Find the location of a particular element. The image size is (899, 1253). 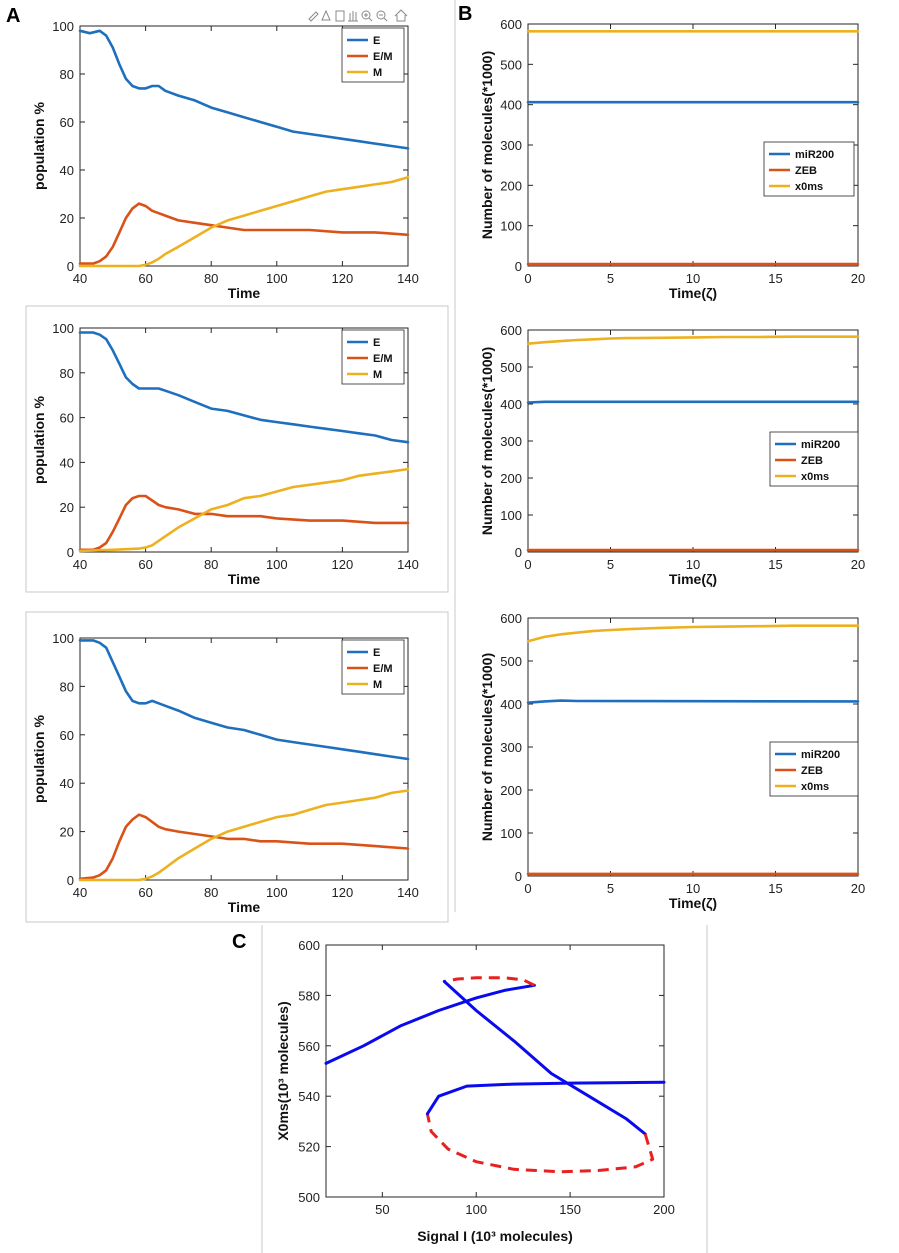

figure-toolbar is located at coordinates (358, 15).